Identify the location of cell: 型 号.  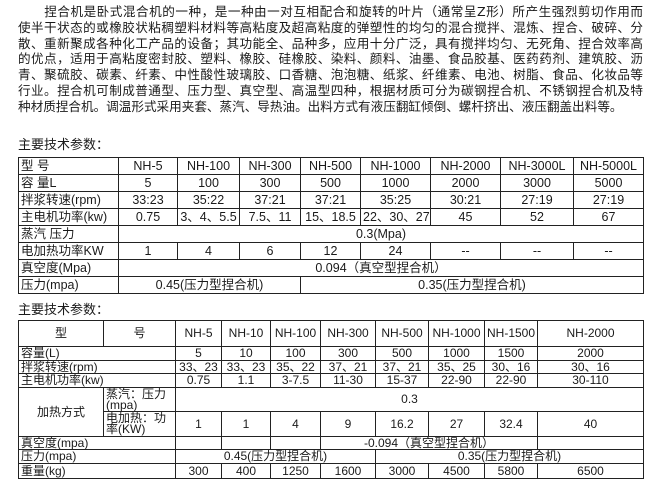
(68, 166).